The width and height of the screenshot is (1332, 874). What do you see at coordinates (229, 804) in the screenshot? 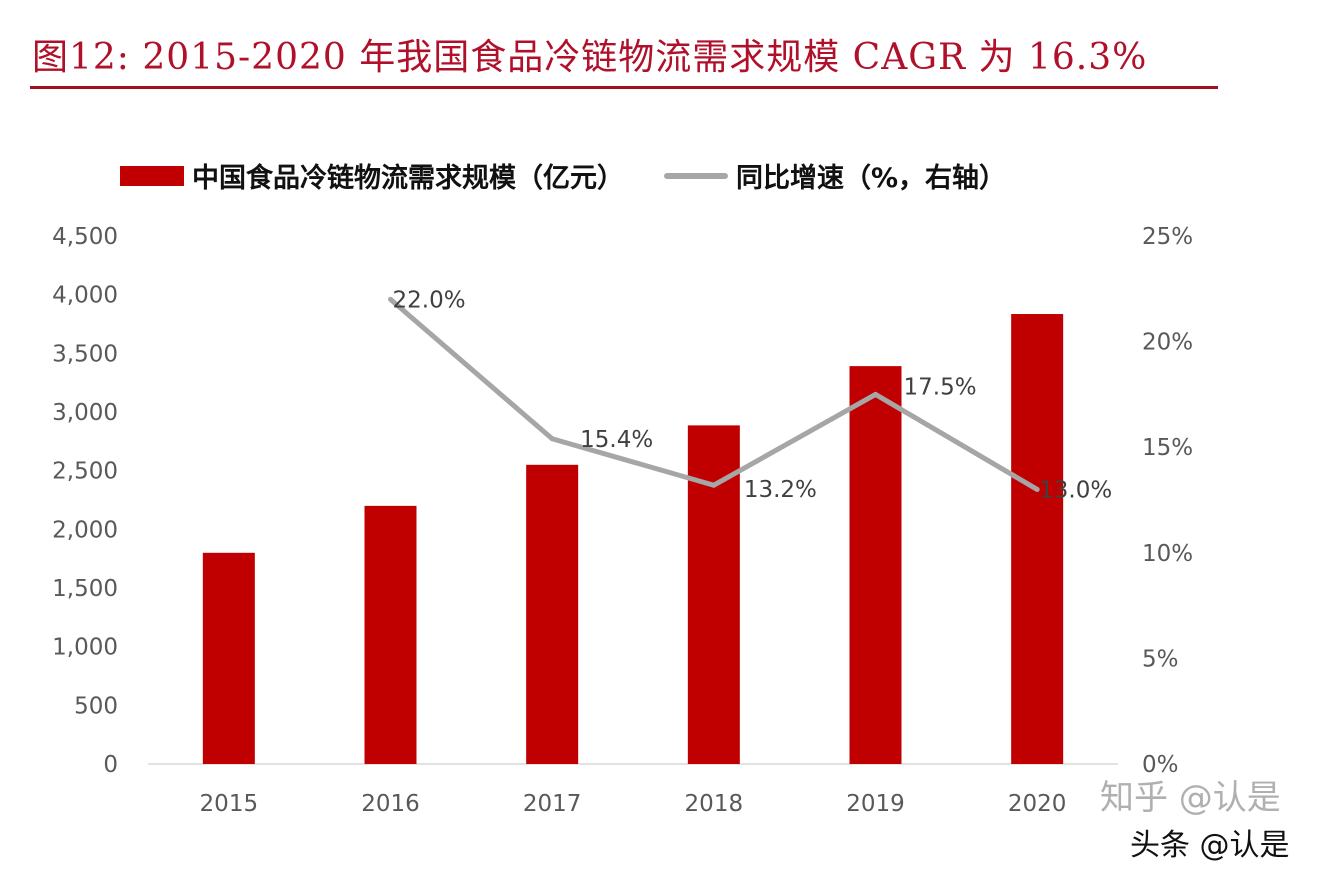
I see `x-tick-label: 2015` at bounding box center [229, 804].